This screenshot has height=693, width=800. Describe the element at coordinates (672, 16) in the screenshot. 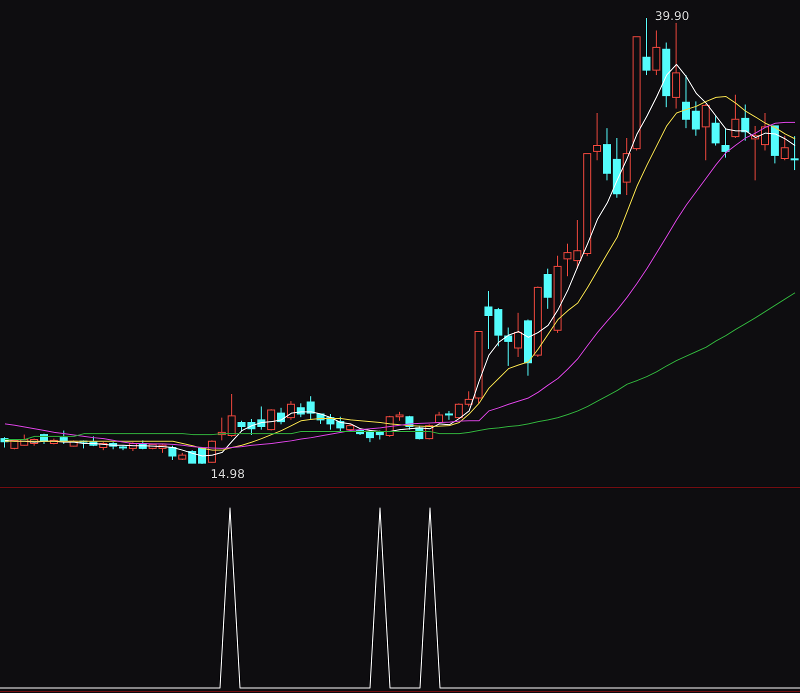

I see `annotation: 39.90` at that location.